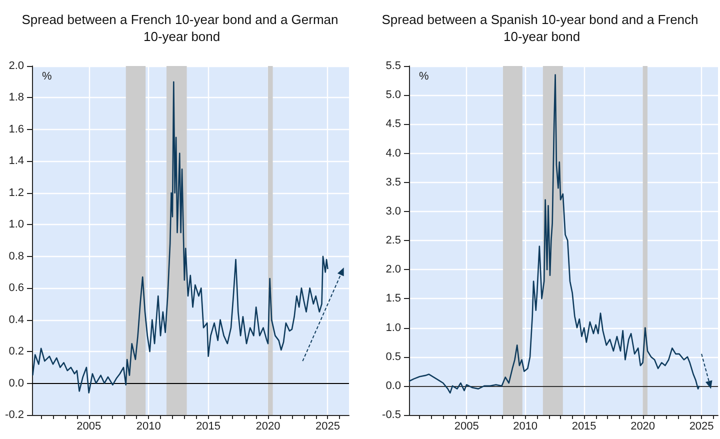 The image size is (720, 439). What do you see at coordinates (16, 129) in the screenshot?
I see `y-tick-label: 1.6` at bounding box center [16, 129].